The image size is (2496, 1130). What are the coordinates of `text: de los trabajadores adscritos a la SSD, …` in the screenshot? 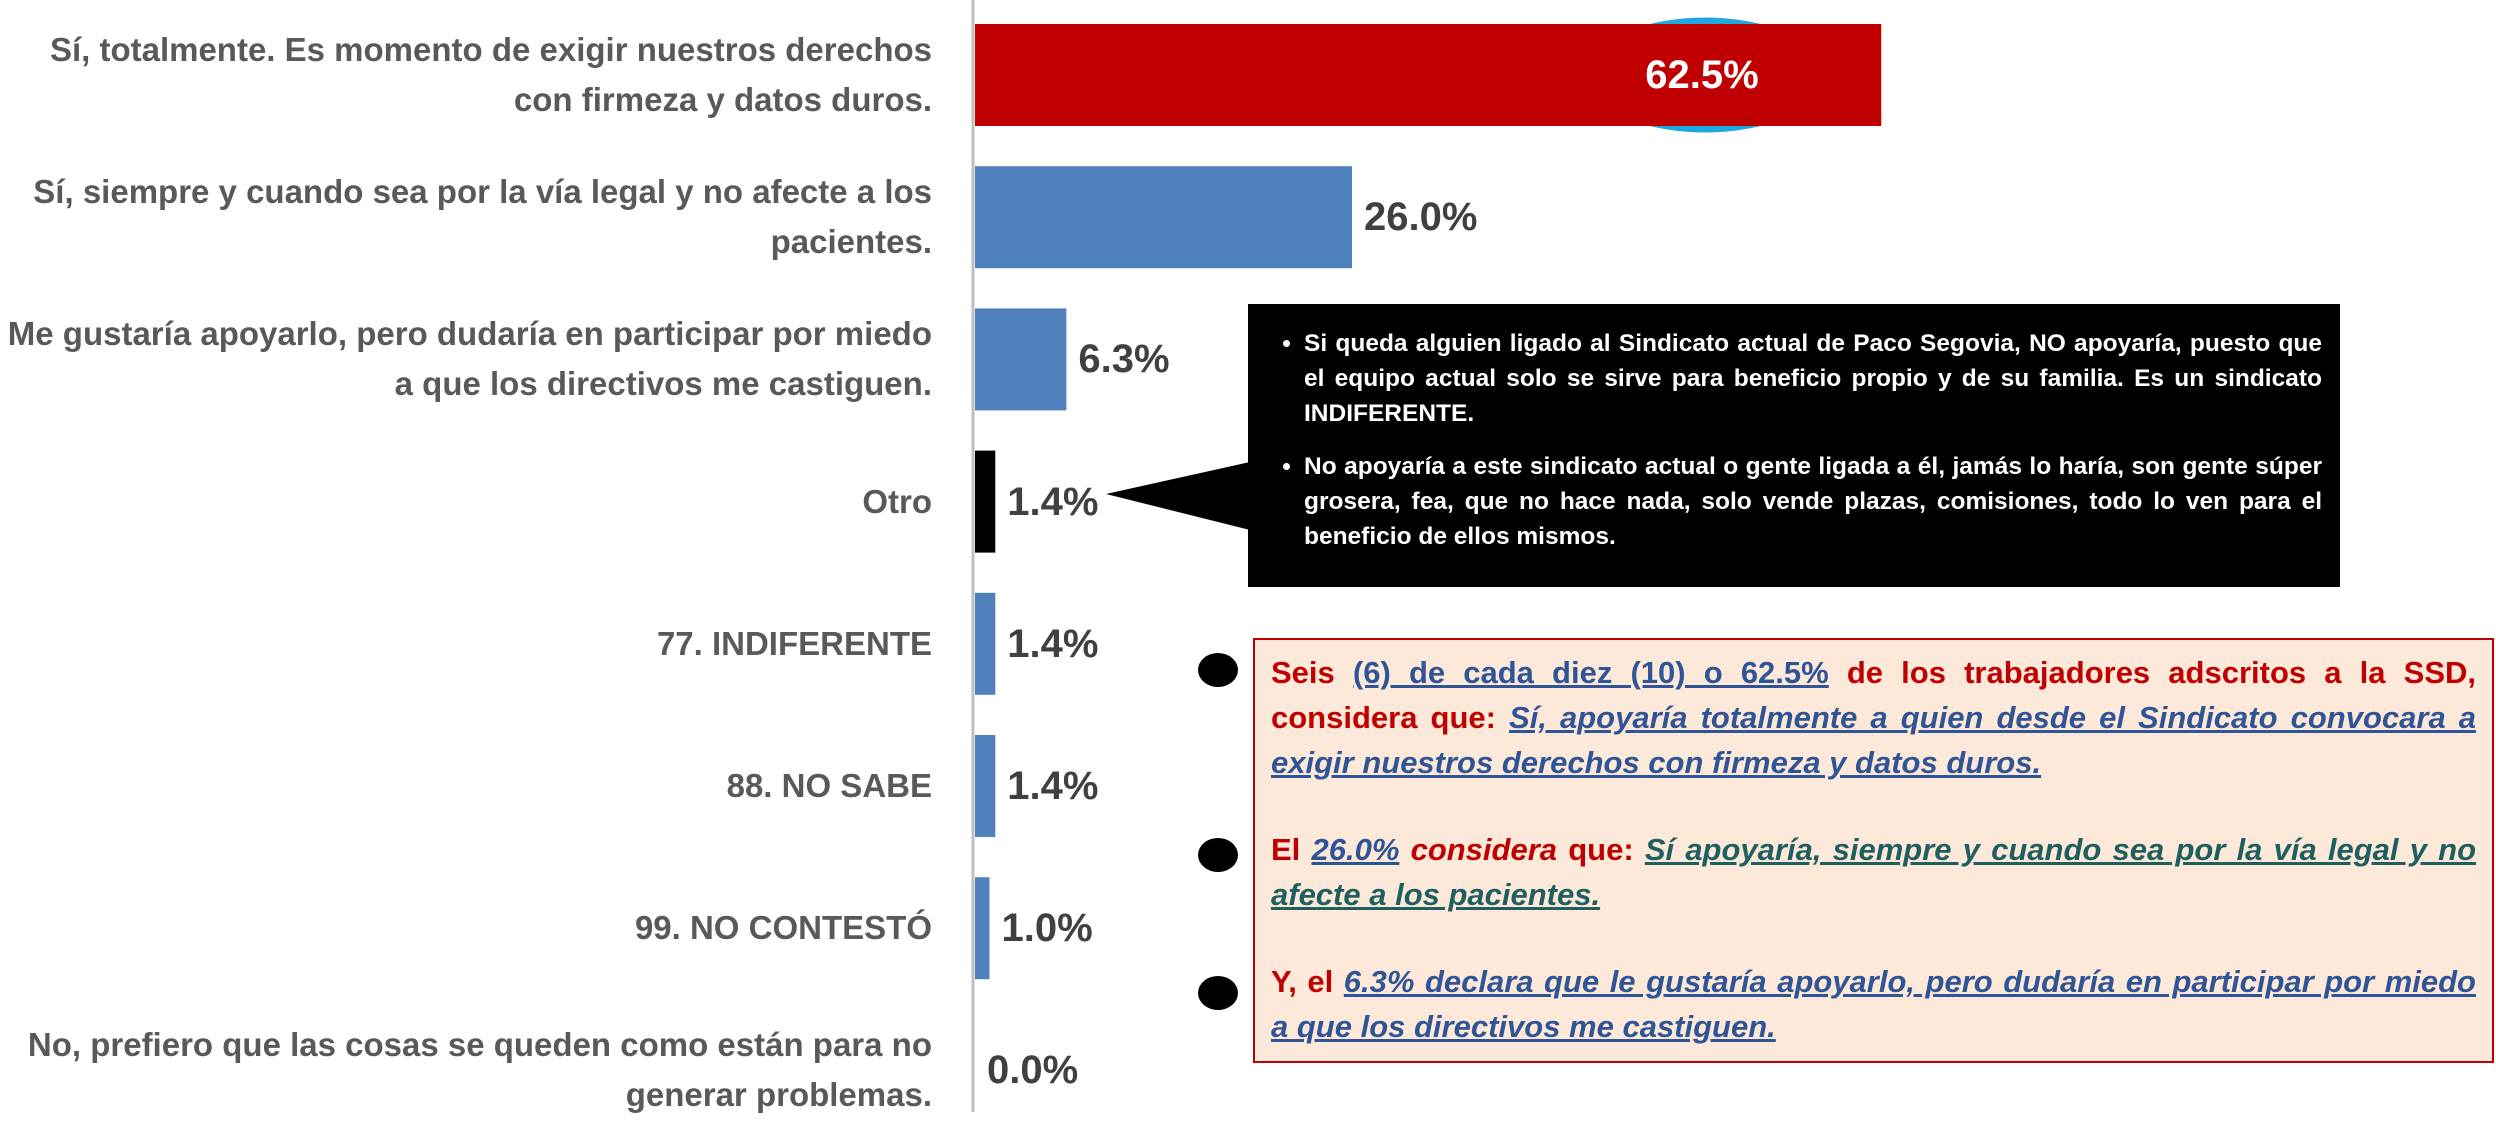 It's located at (1873, 695).